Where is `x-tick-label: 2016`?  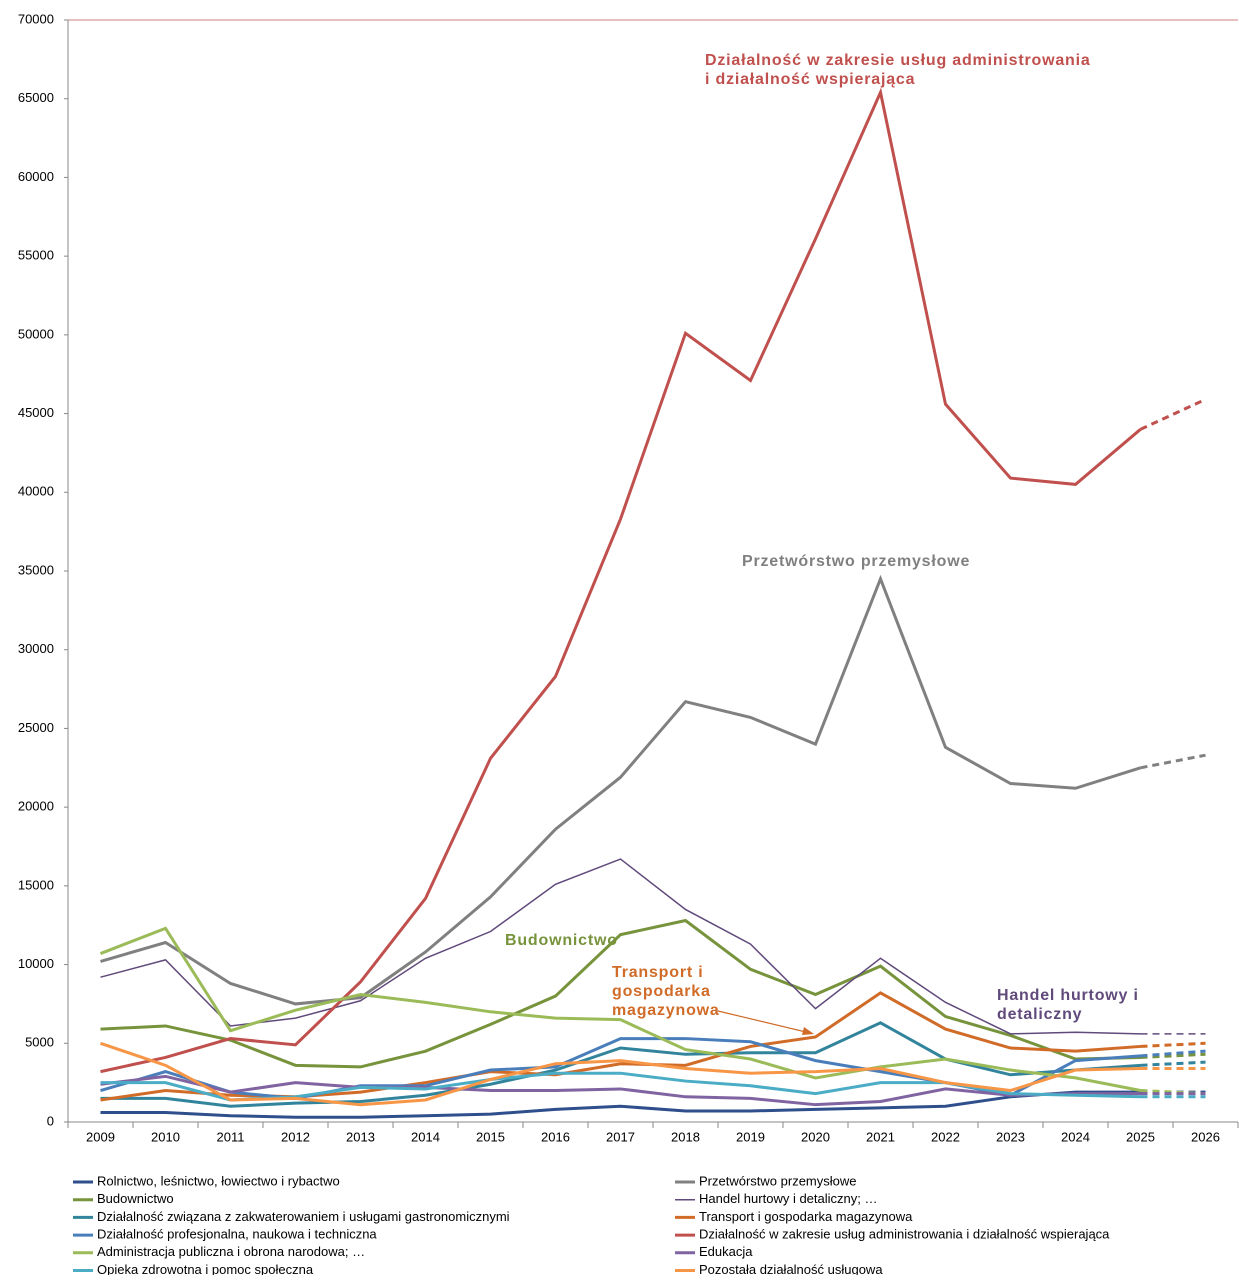
x-tick-label: 2016 is located at coordinates (555, 1136).